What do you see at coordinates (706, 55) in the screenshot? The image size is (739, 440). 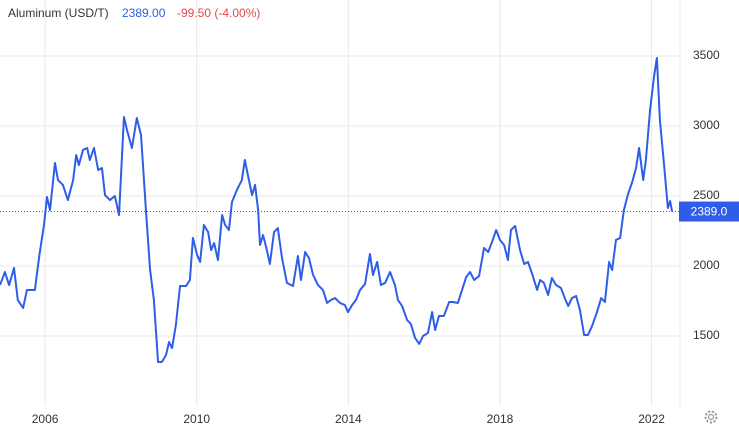 I see `y-tick-label: 3500` at bounding box center [706, 55].